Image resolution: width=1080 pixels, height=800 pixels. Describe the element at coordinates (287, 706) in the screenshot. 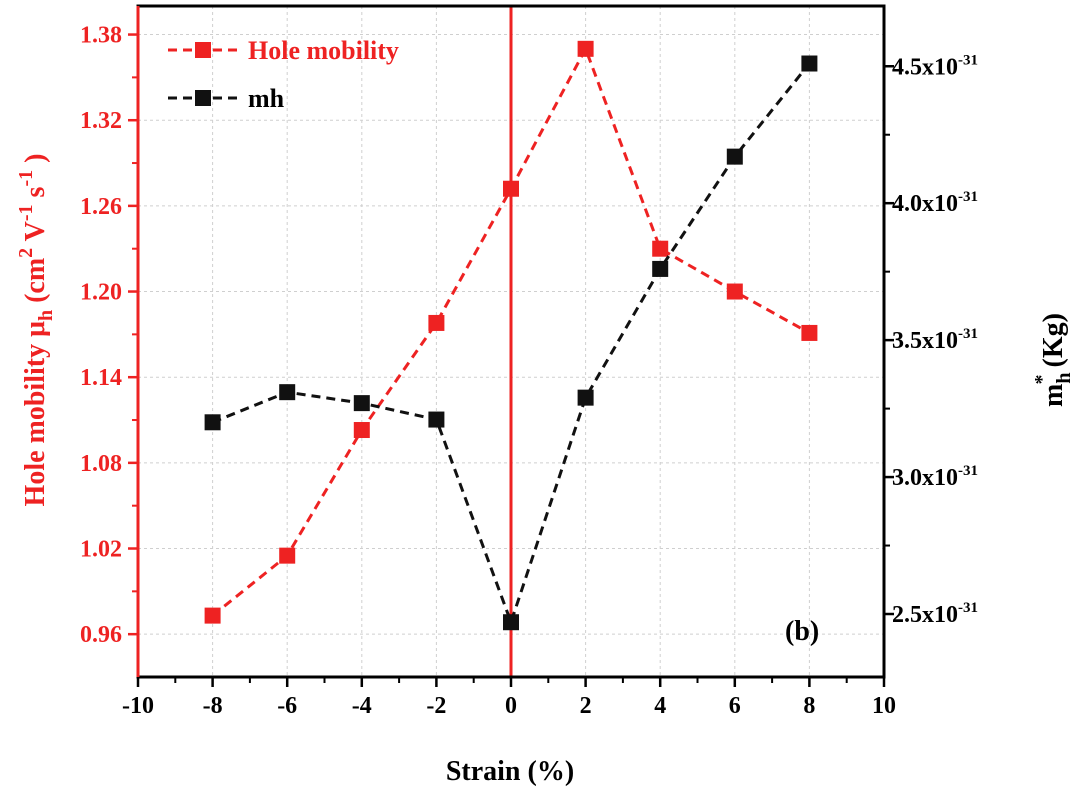

I see `x-tick-label: -6` at that location.